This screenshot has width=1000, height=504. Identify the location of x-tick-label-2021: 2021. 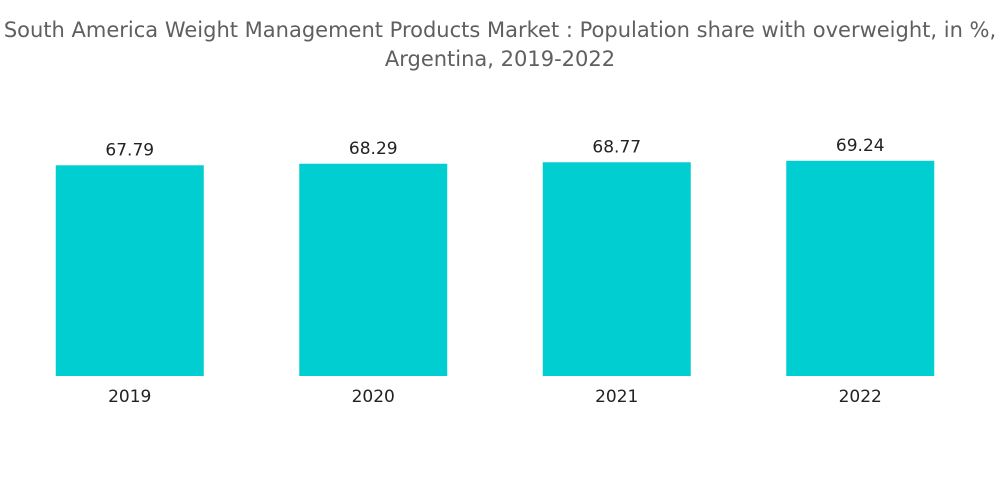
(616, 397).